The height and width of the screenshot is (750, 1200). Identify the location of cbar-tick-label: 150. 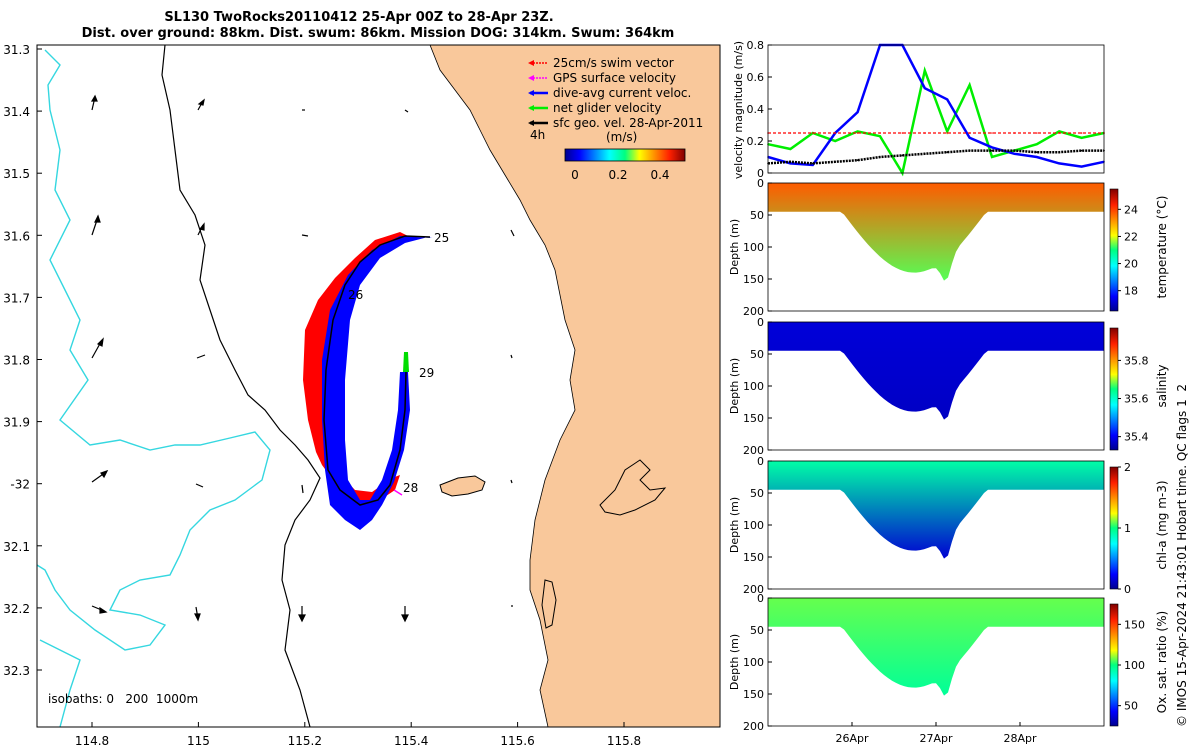
(1134, 624).